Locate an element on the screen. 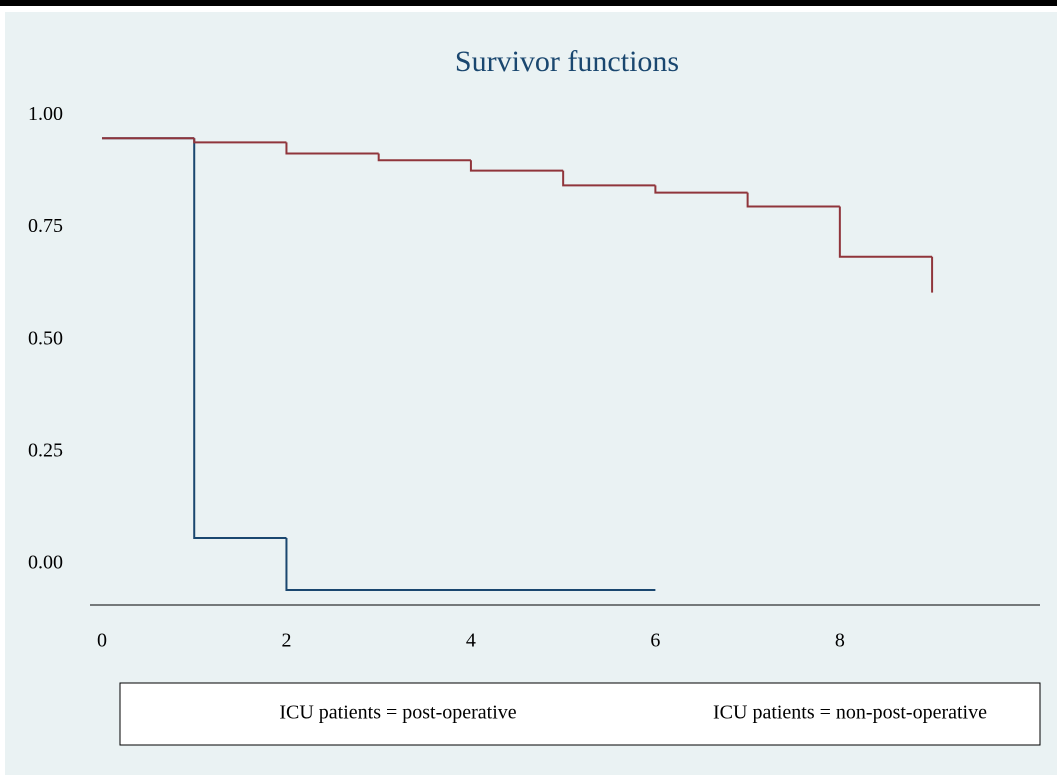 This screenshot has width=1057, height=775. y-tick-label: 0.75 is located at coordinates (45, 226).